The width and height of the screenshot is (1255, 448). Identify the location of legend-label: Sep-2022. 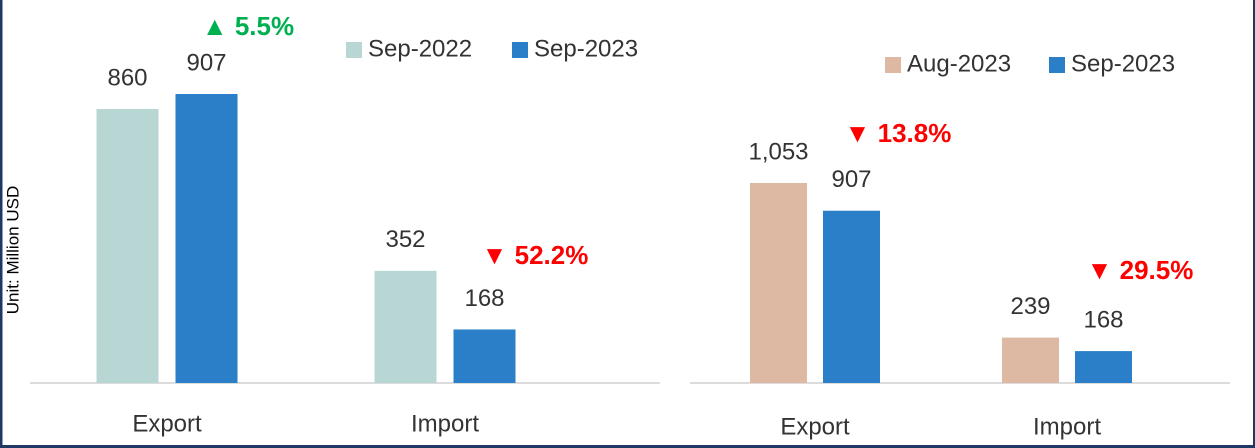
(420, 48).